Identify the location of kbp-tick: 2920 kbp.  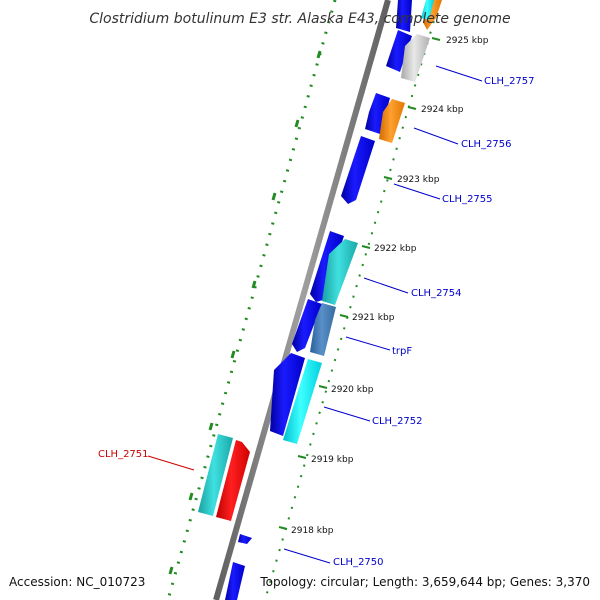
(346, 390).